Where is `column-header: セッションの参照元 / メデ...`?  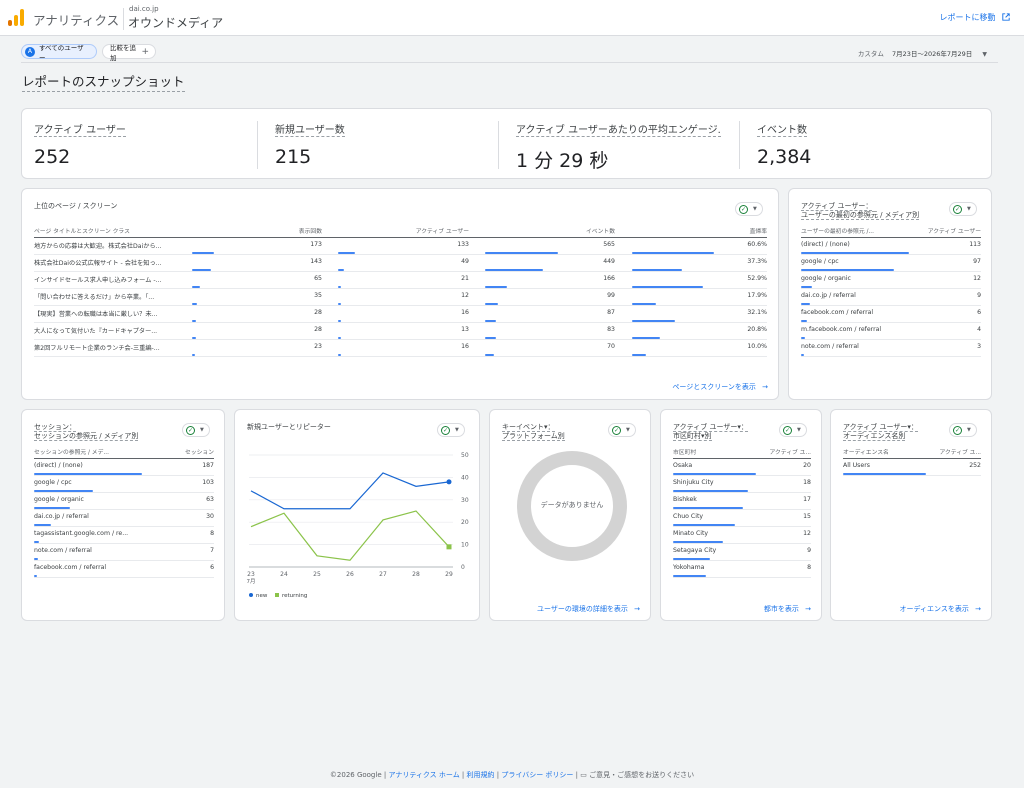
column-header: セッションの参照元 / メデ... is located at coordinates (71, 453).